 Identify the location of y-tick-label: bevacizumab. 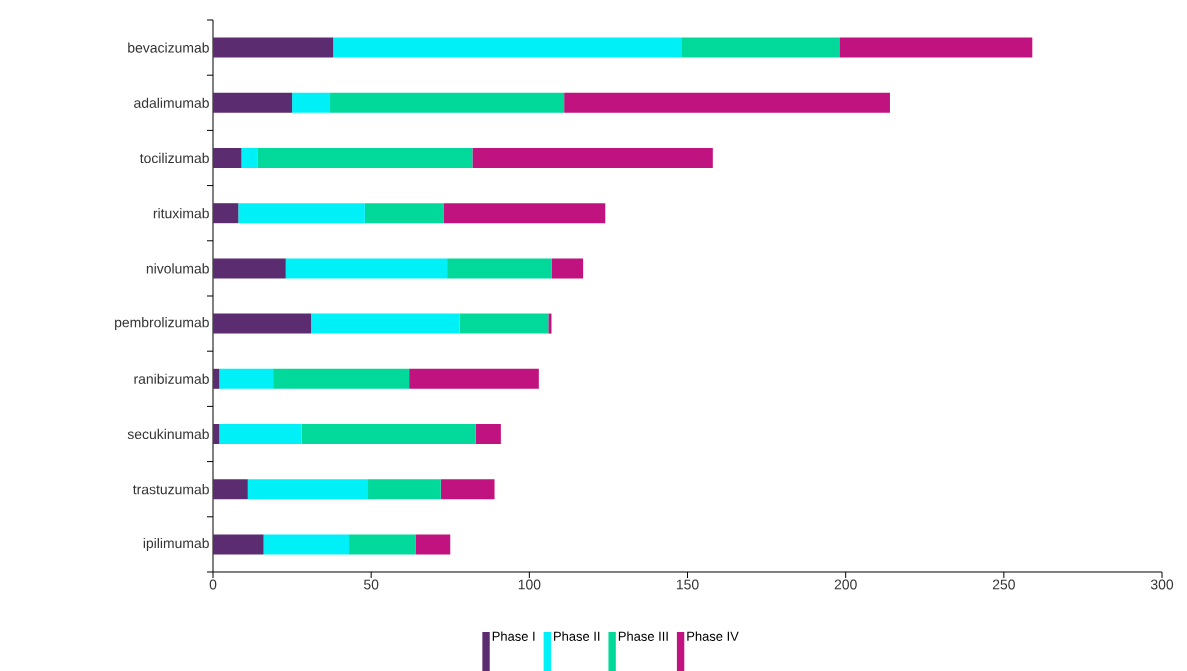
(168, 47).